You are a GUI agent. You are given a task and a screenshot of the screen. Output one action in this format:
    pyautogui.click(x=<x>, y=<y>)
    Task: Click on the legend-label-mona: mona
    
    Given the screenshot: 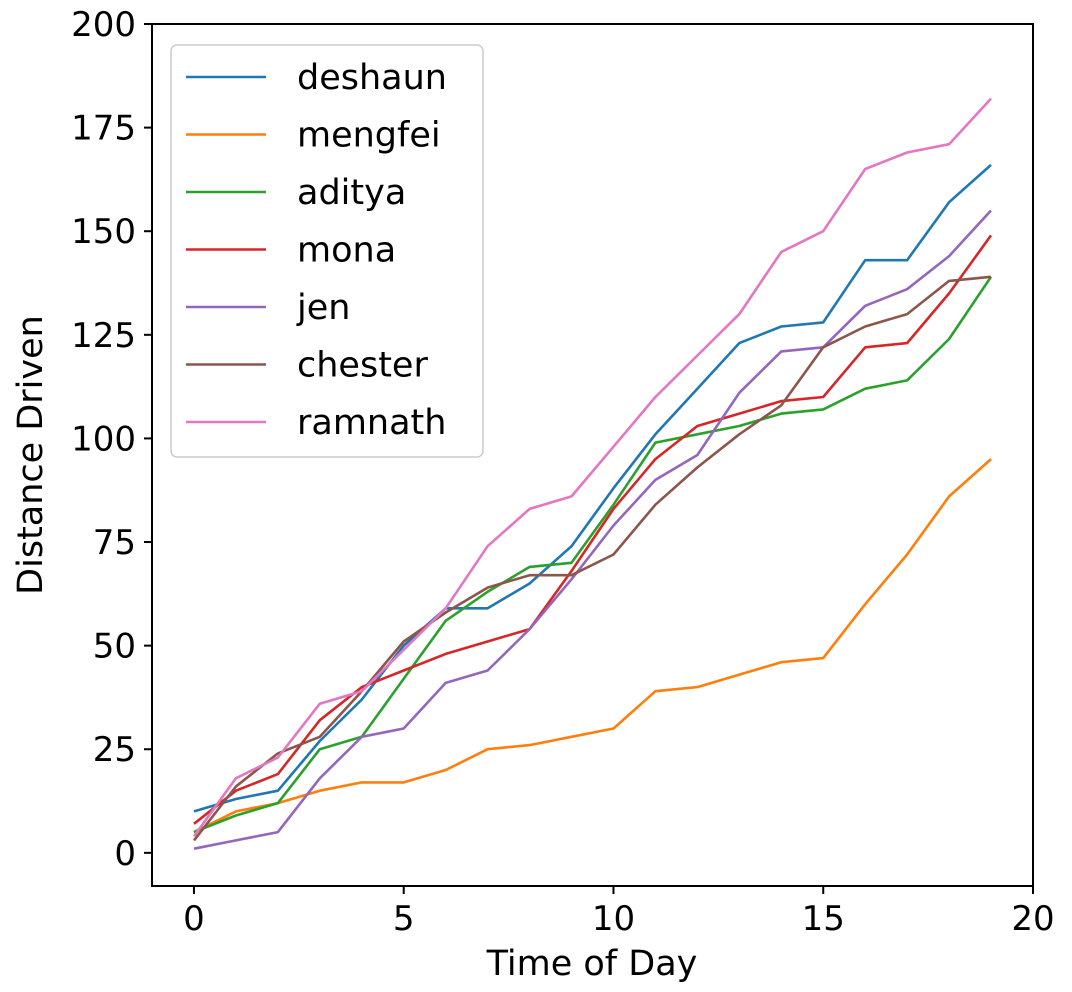 What is the action you would take?
    pyautogui.click(x=346, y=251)
    